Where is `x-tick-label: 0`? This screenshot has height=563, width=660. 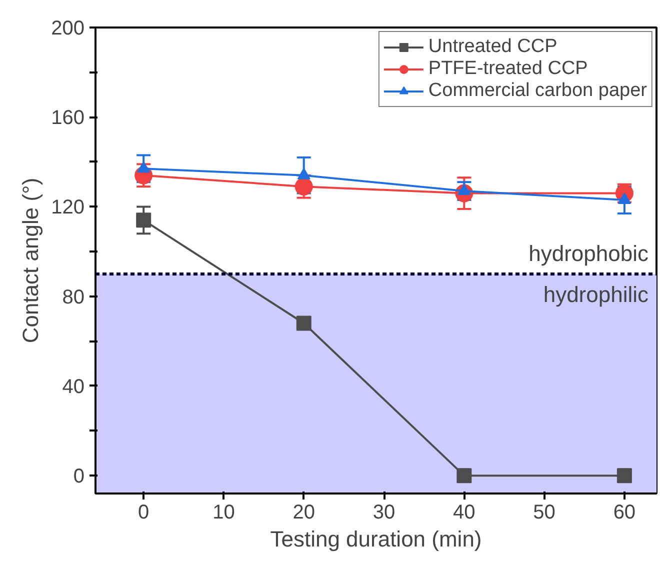 x-tick-label: 0 is located at coordinates (144, 513).